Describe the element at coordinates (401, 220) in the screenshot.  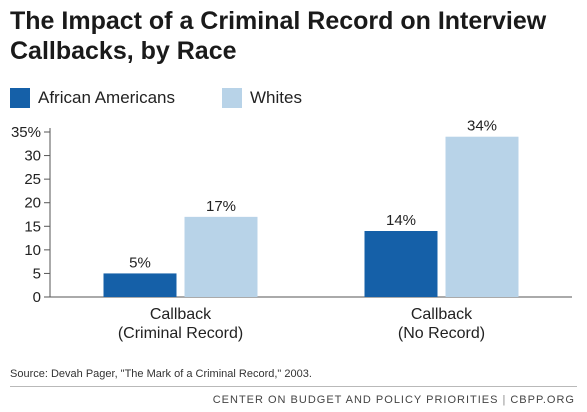
I see `data-label-african-americans: 14%` at that location.